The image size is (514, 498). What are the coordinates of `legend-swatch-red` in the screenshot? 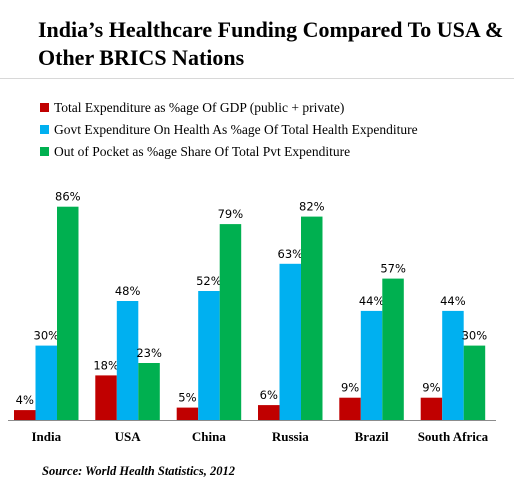 It's located at (44, 107).